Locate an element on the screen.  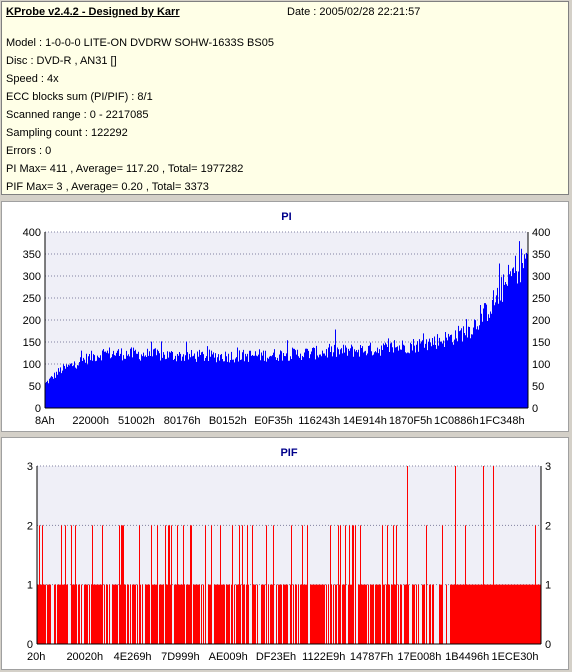
x-tick-label: 80176h is located at coordinates (182, 421).